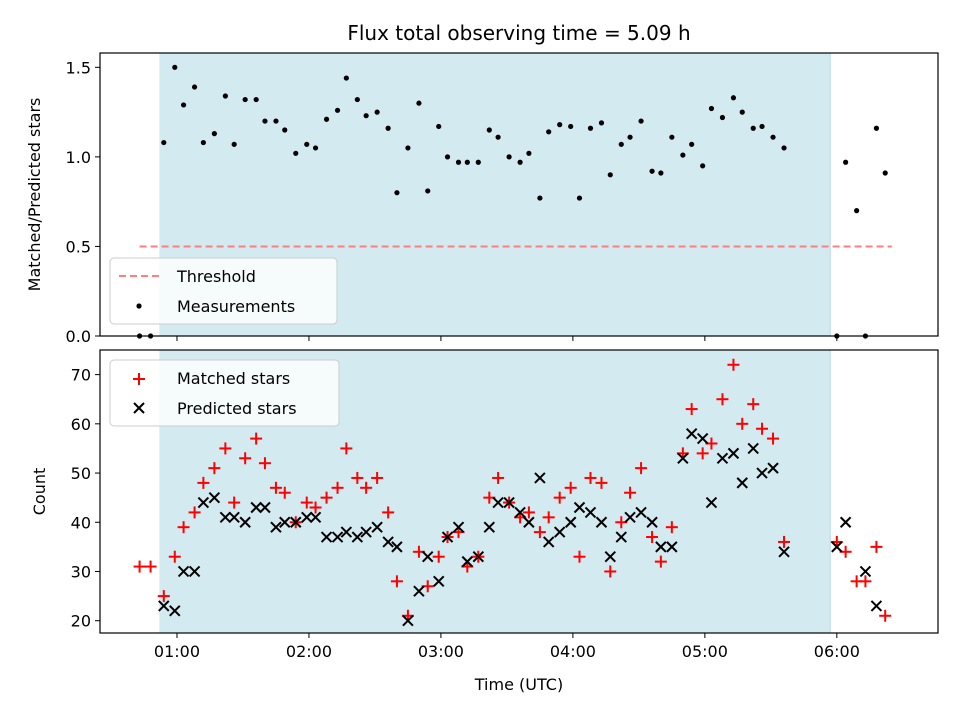 Image resolution: width=960 pixels, height=720 pixels. I want to click on matched-stars-legend-marker, so click(139, 379).